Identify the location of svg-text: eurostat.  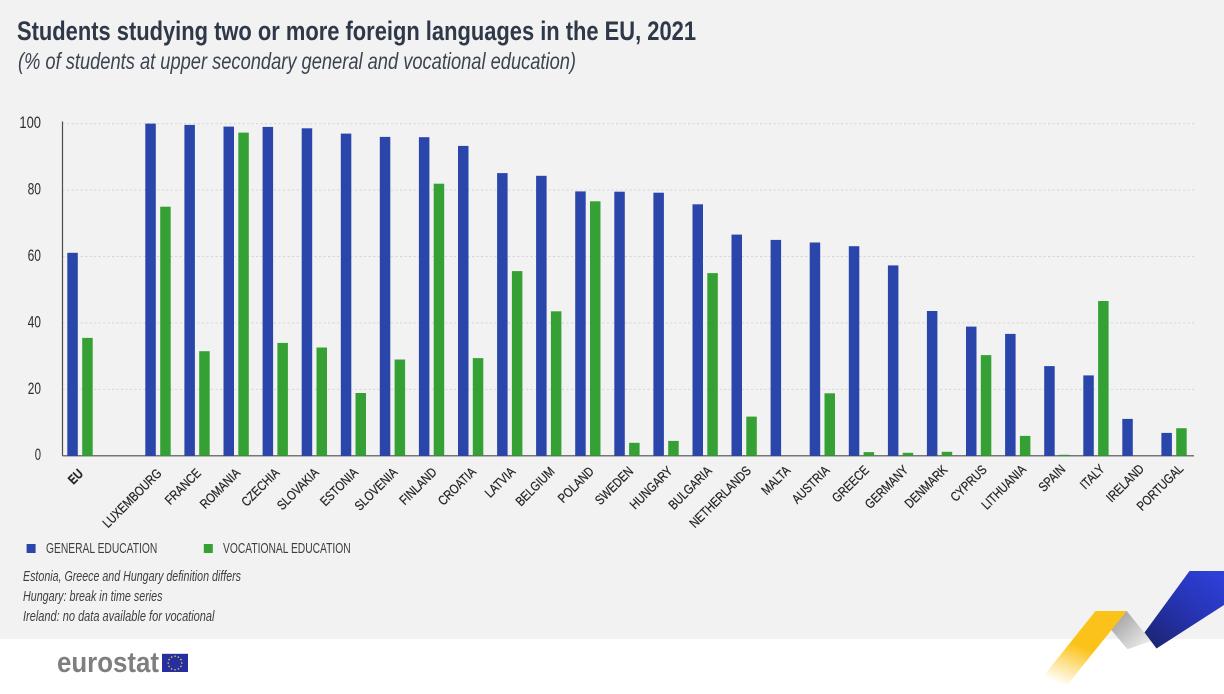
(108, 663).